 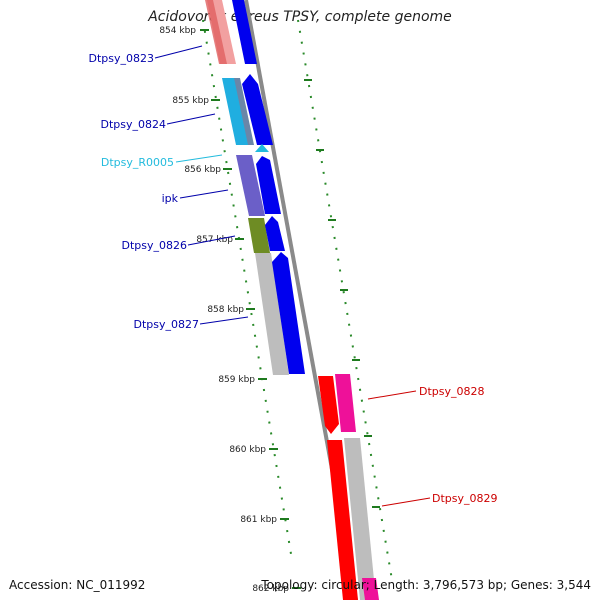 What do you see at coordinates (328, 405) in the screenshot?
I see `dtpsy-0828-arrow` at bounding box center [328, 405].